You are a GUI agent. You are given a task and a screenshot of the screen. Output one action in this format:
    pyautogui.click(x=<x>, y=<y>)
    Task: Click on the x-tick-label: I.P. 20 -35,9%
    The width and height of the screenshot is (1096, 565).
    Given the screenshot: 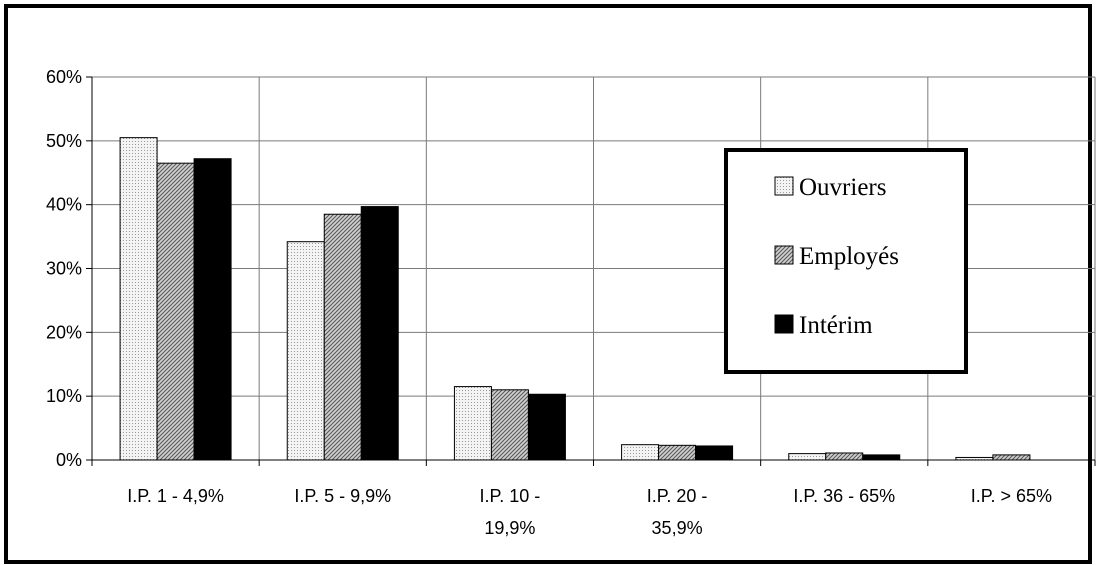 What is the action you would take?
    pyautogui.click(x=677, y=512)
    